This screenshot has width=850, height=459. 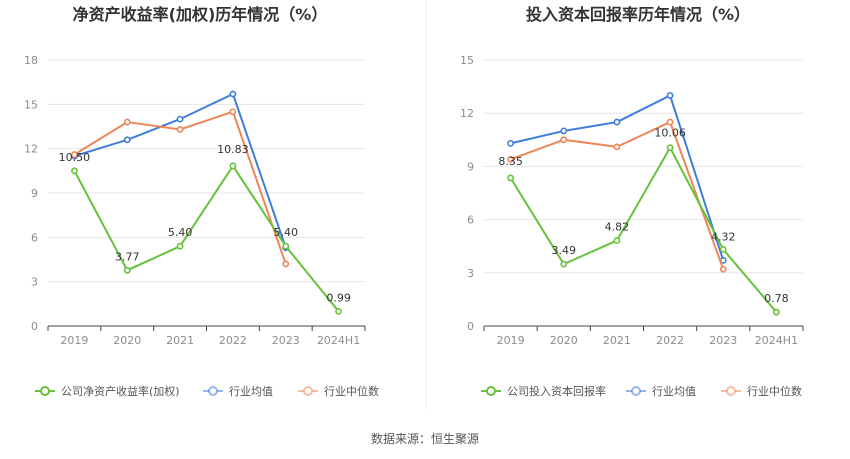 I want to click on data-label: 3.77, so click(x=127, y=256).